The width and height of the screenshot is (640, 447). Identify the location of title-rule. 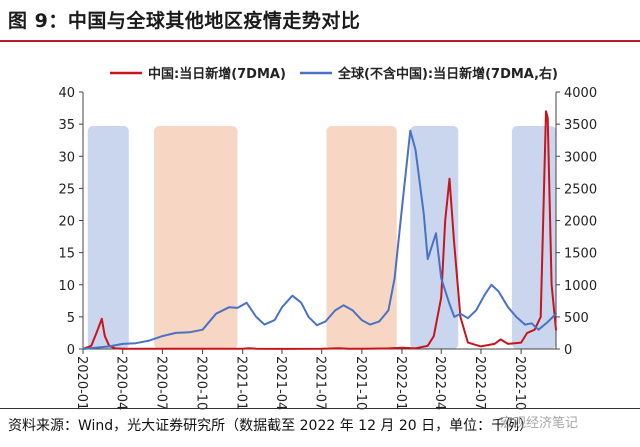
(320, 41).